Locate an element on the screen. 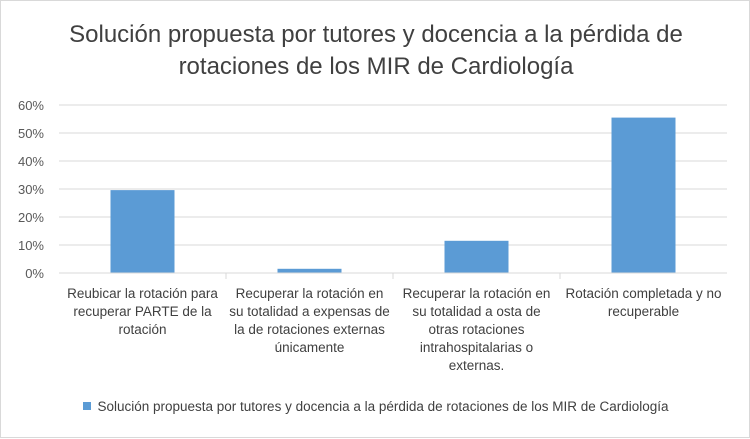  y-tick-label: 50% is located at coordinates (31, 133).